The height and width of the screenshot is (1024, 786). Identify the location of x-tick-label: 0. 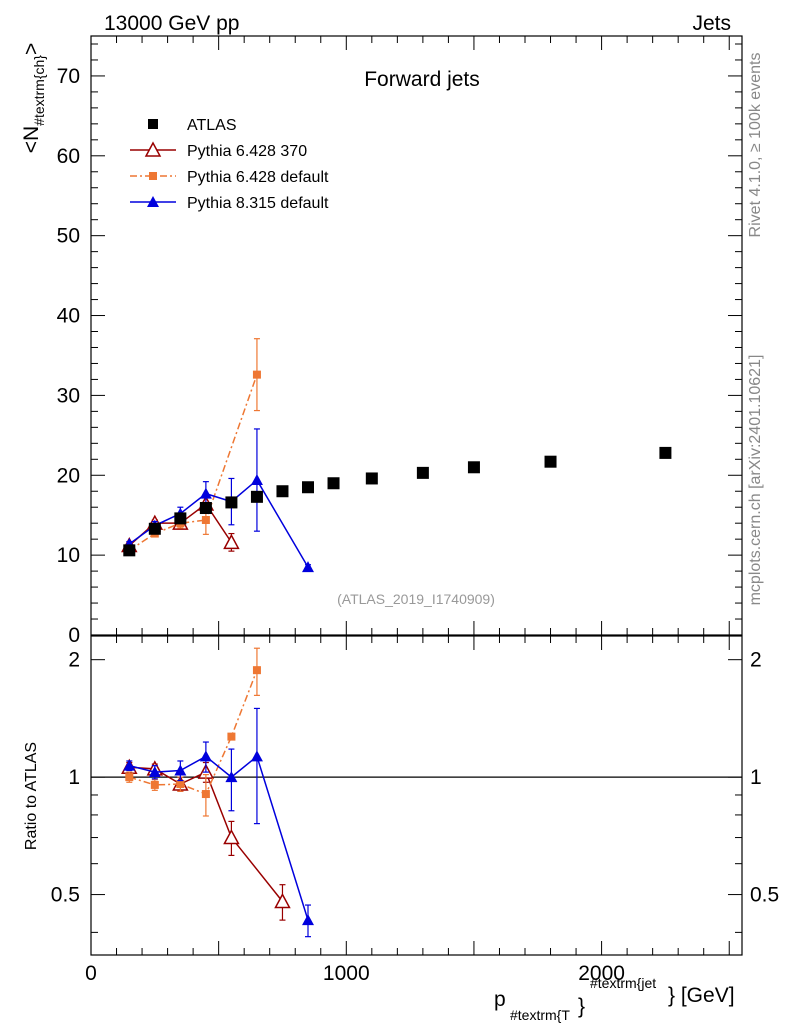
(91, 973).